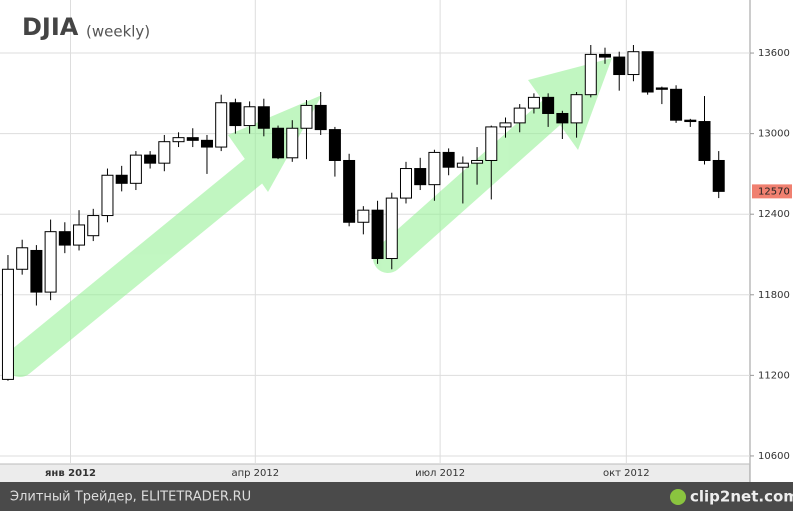  Describe the element at coordinates (774, 456) in the screenshot. I see `y-tick-label: 10600` at that location.